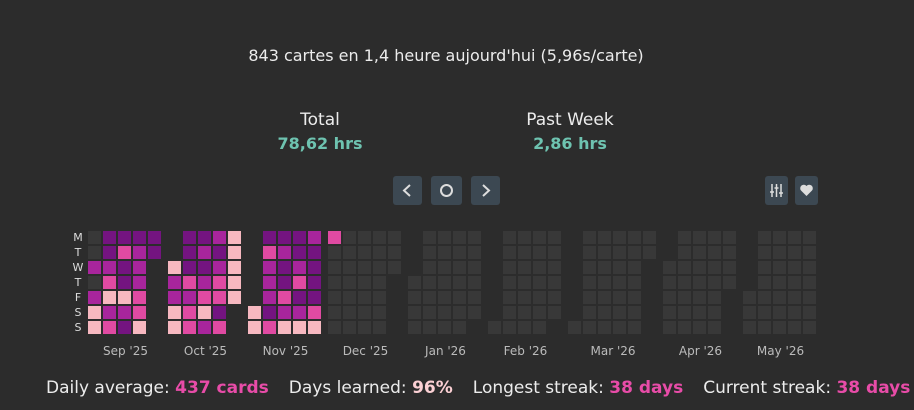 Image resolution: width=914 pixels, height=410 pixels. What do you see at coordinates (873, 388) in the screenshot?
I see `footer-value: 38 days` at bounding box center [873, 388].